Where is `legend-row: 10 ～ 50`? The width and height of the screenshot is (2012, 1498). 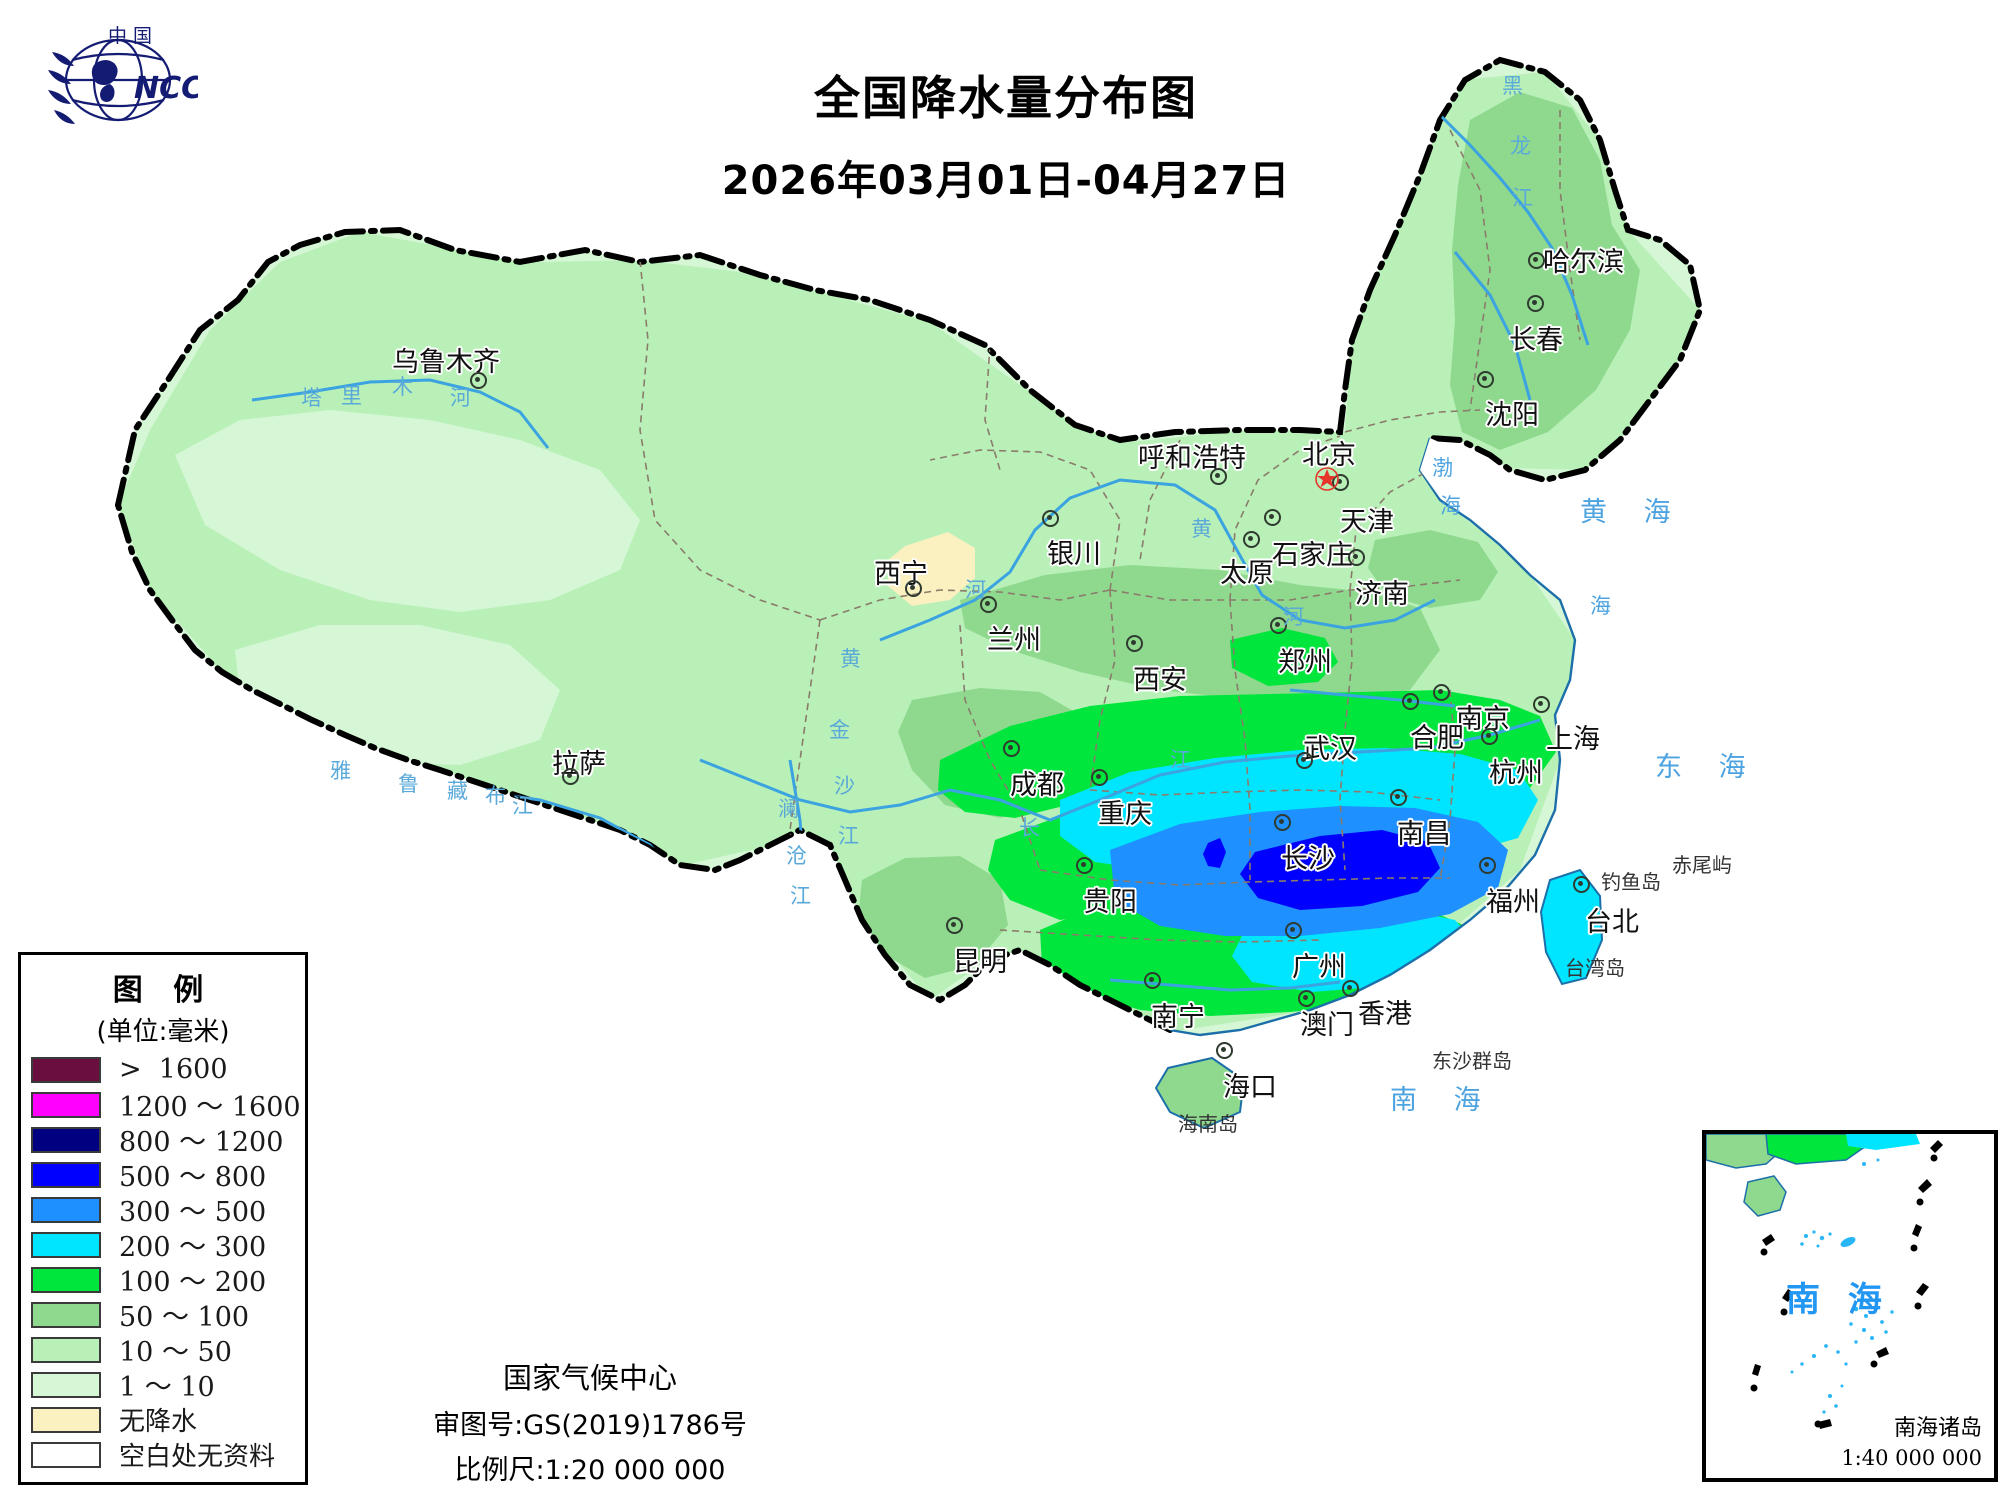 legend-row: 10 ～ 50 is located at coordinates (163, 1350).